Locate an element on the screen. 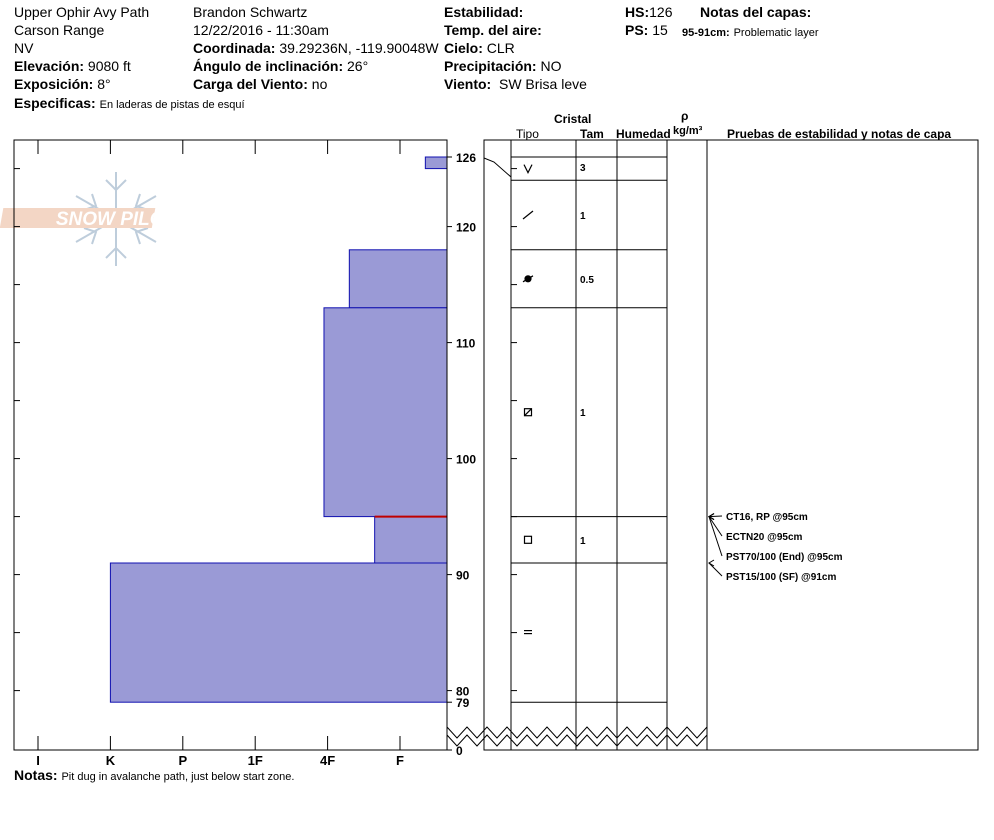 This screenshot has width=994, height=840. sky-value: CLR is located at coordinates (500, 48).